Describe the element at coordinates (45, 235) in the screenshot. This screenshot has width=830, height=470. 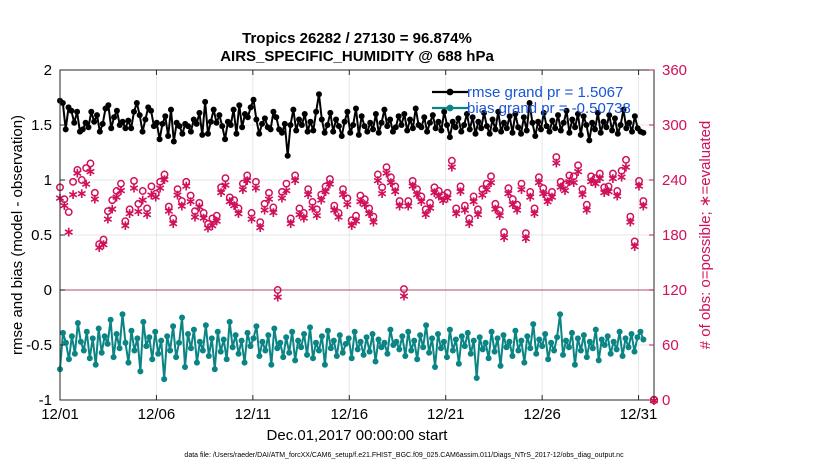
I see `y-axis-ticks: -1 -0.5 0 0.5 1 1.5 2` at that location.